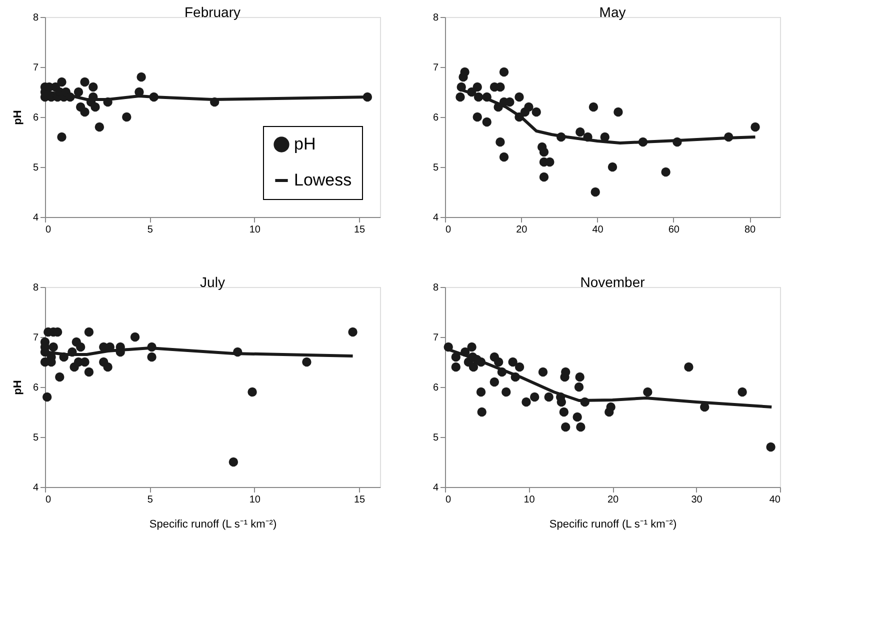 This screenshot has height=639, width=870. Describe the element at coordinates (305, 144) in the screenshot. I see `legend-label: pH` at that location.